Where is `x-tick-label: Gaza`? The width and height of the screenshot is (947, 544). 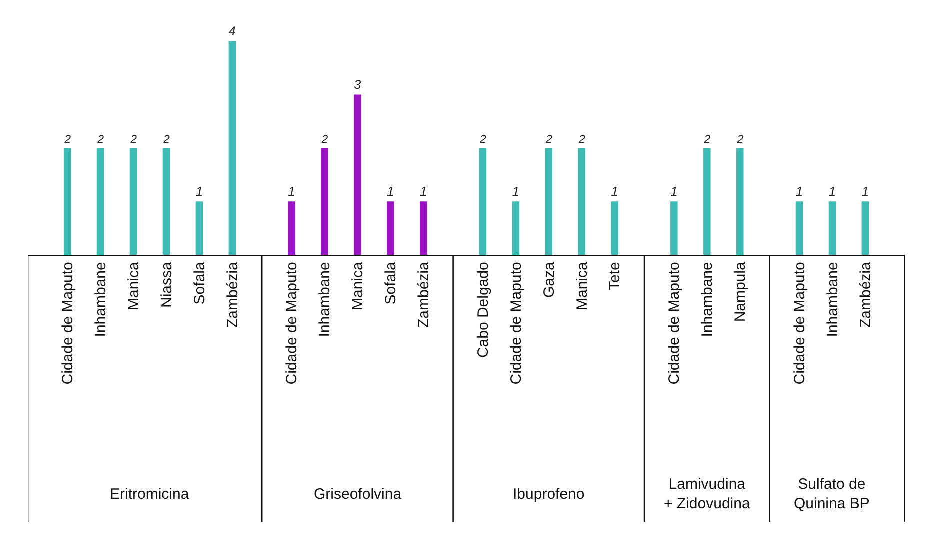 x-tick-label: Gaza is located at coordinates (549, 280).